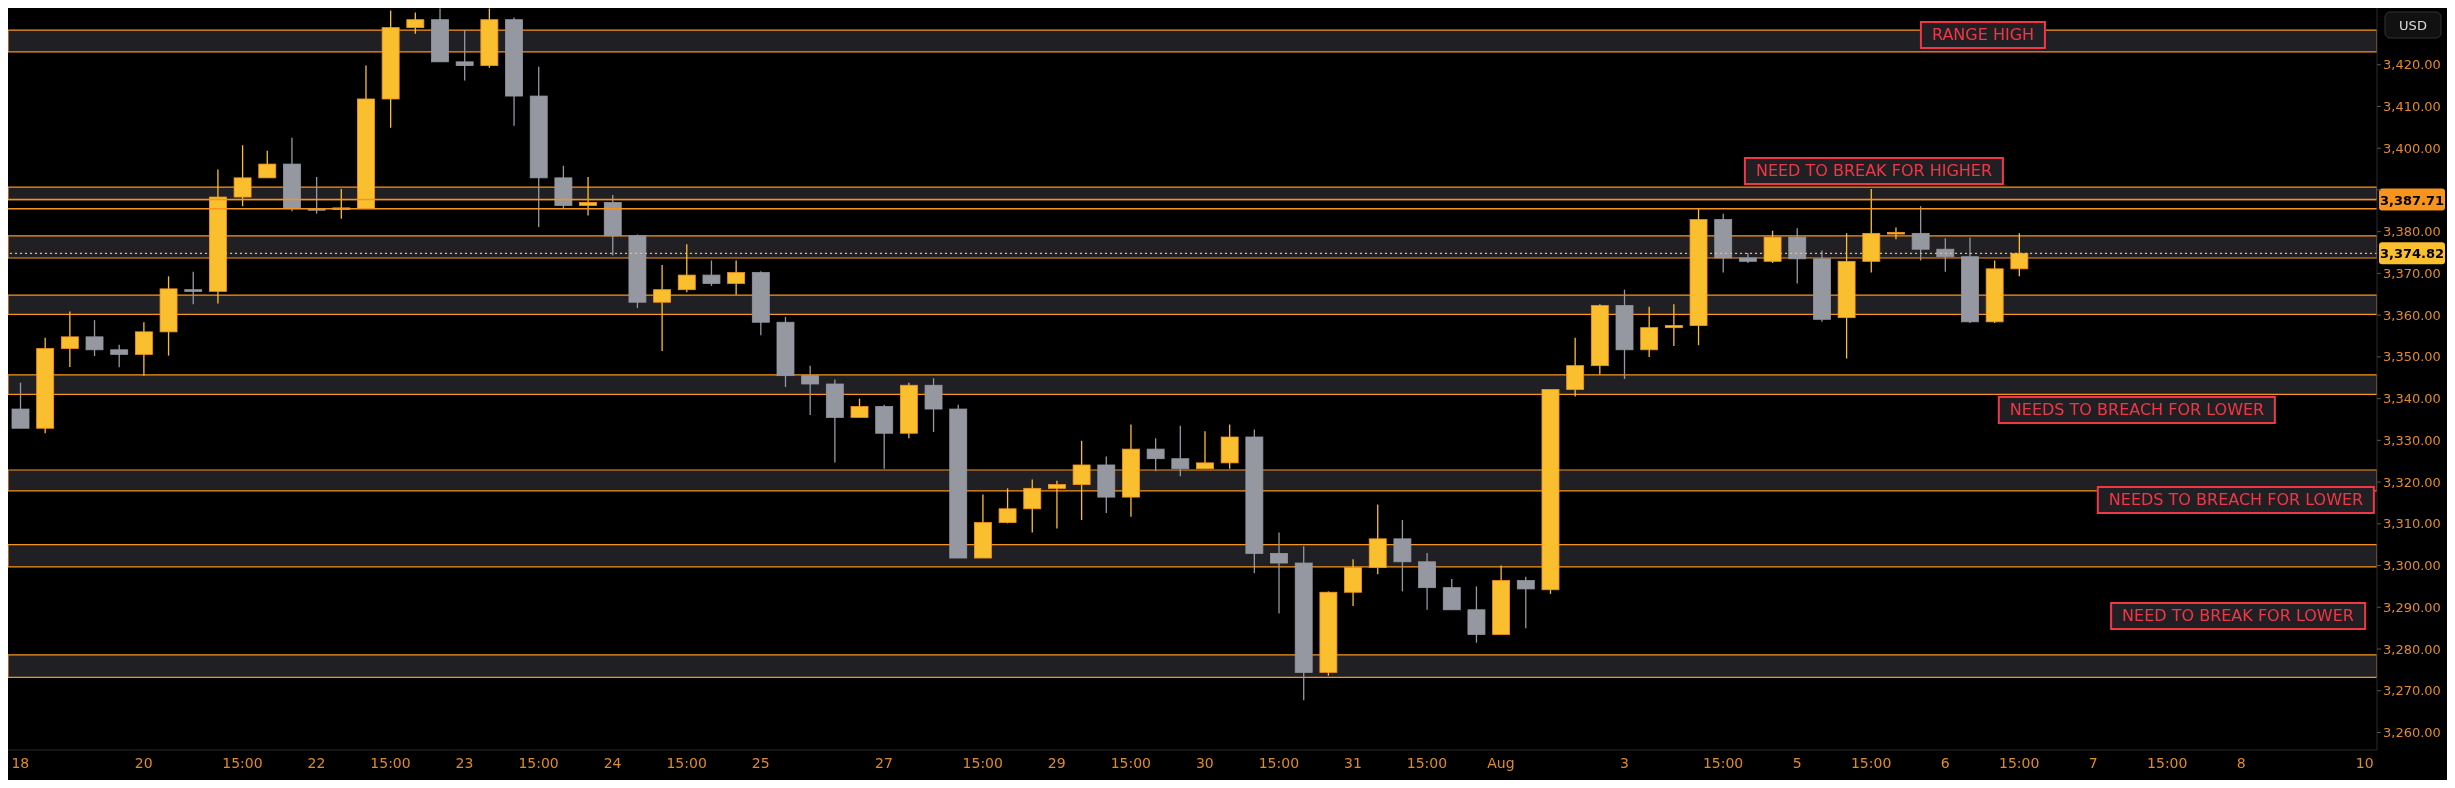  Describe the element at coordinates (2412, 200) in the screenshot. I see `ref-line-label: 3,387.71` at that location.